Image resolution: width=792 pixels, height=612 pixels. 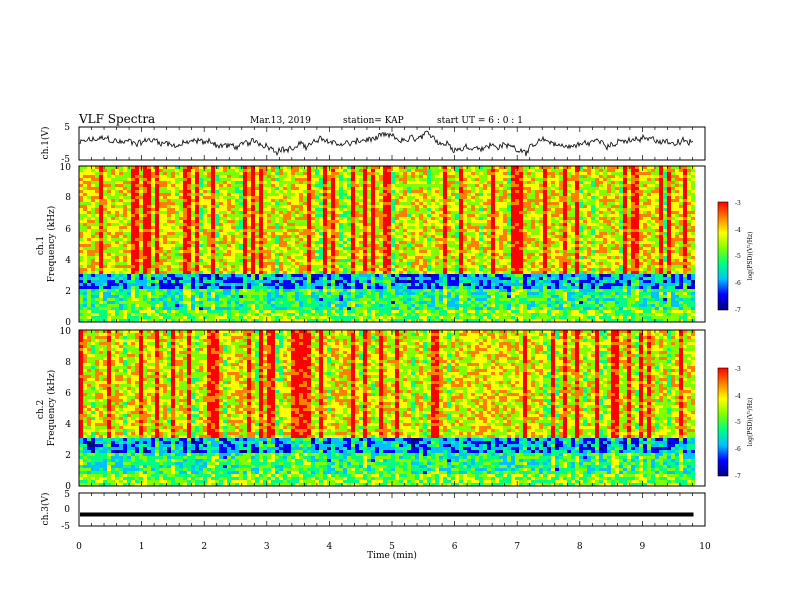 What do you see at coordinates (723, 422) in the screenshot?
I see `ch2-colorbar-gradient` at bounding box center [723, 422].